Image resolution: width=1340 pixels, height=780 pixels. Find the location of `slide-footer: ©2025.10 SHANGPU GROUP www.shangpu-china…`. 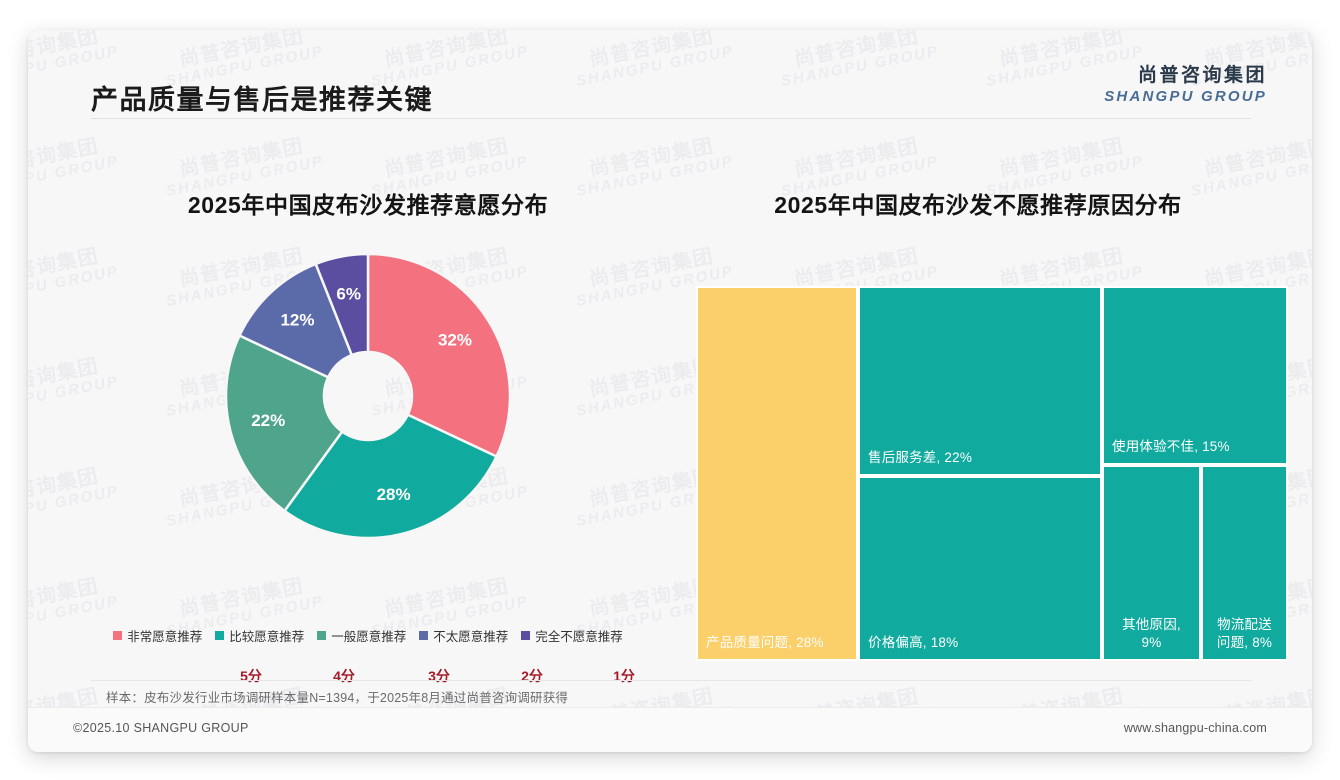

slide-footer: ©2025.10 SHANGPU GROUP www.shangpu-china… is located at coordinates (670, 729).